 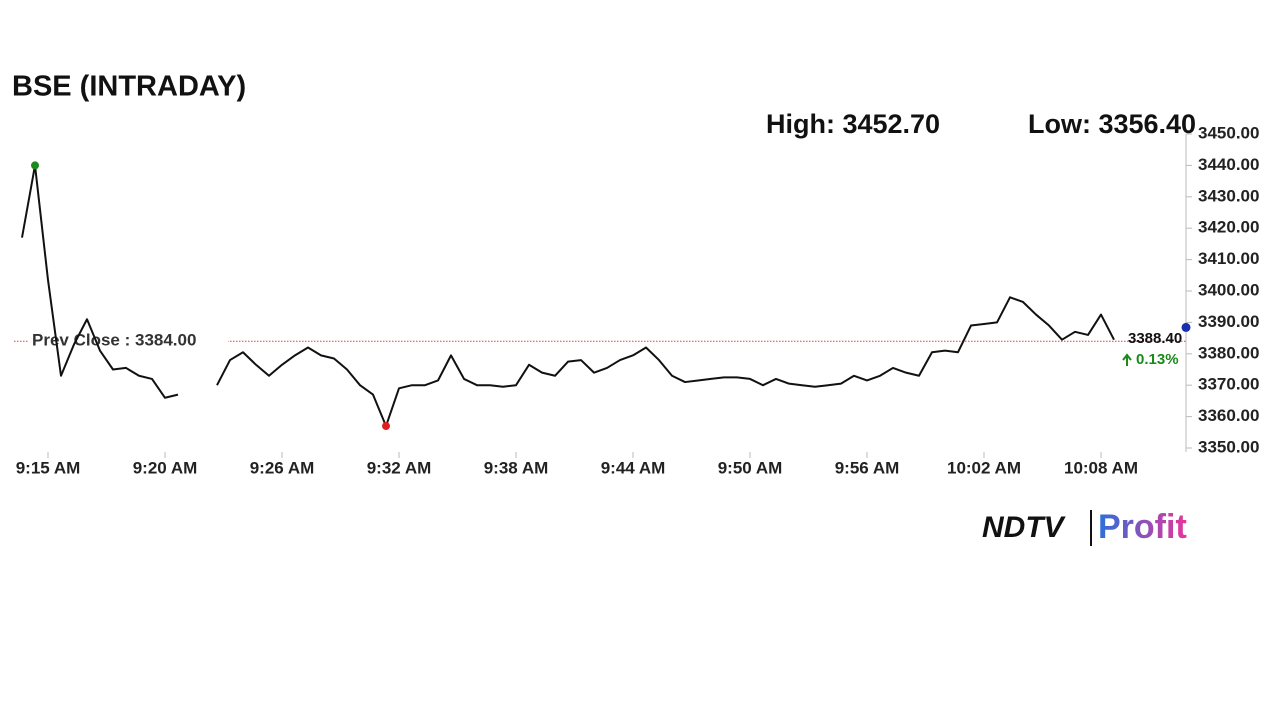 I want to click on x-tick-label: 10:08 AM, so click(x=1101, y=467).